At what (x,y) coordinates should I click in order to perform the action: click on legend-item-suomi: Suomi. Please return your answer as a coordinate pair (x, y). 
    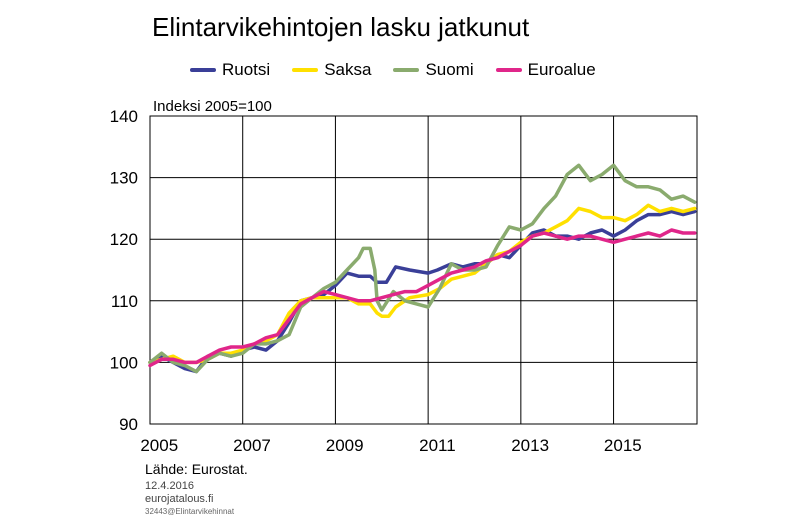
    Looking at the image, I should click on (433, 70).